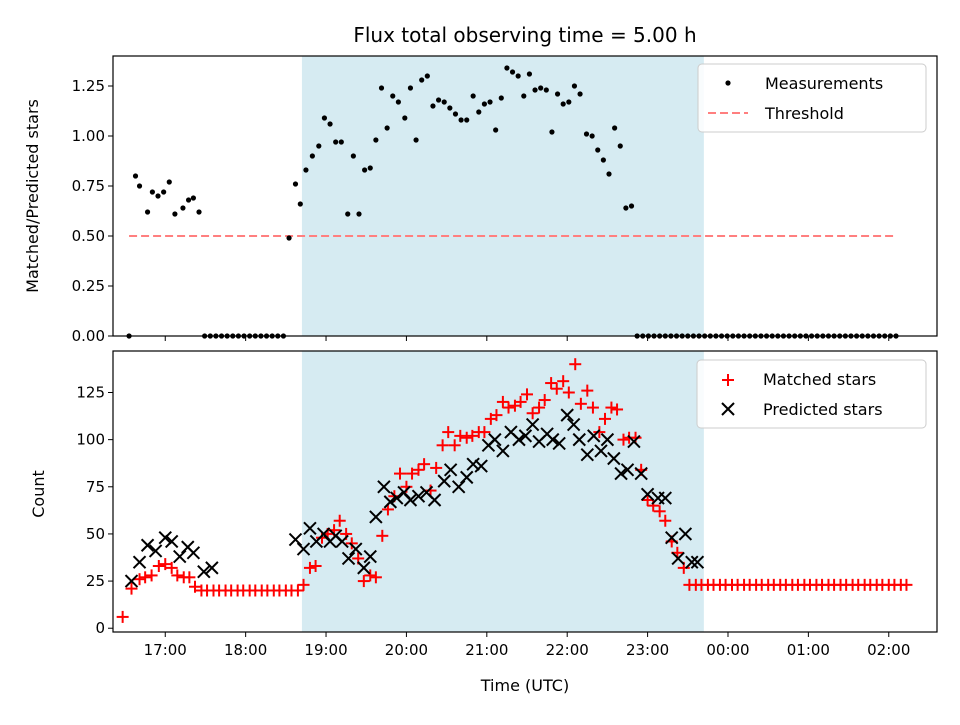 The width and height of the screenshot is (960, 725). What do you see at coordinates (95, 487) in the screenshot?
I see `y-tick-label: 75` at bounding box center [95, 487].